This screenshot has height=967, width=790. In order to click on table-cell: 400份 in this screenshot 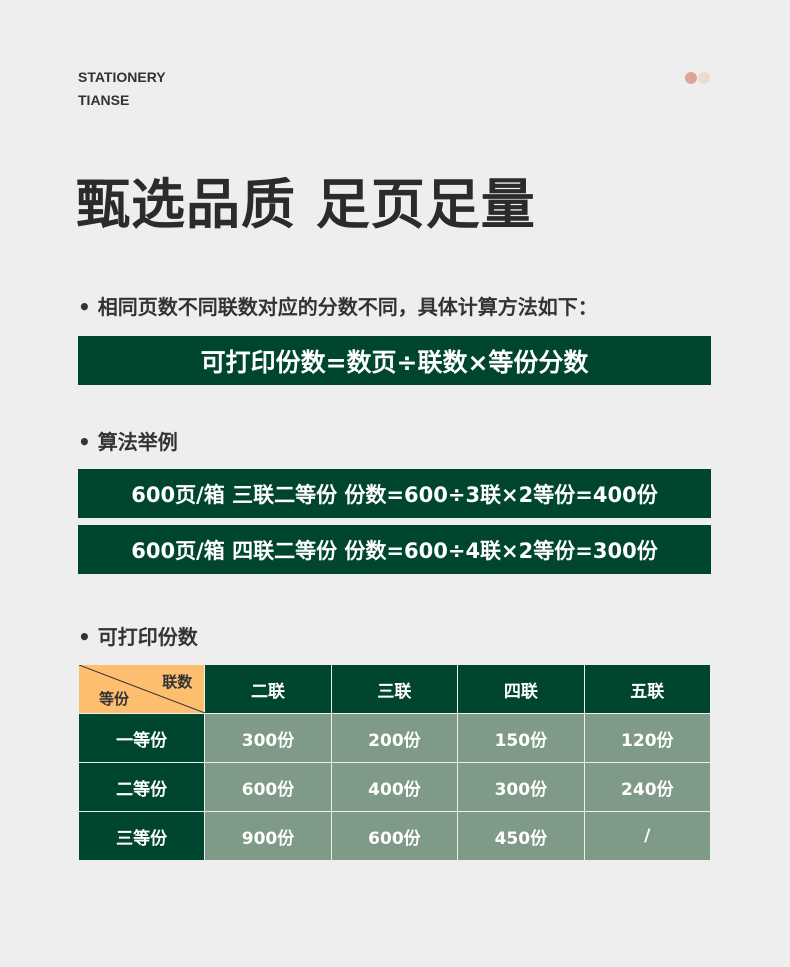, I will do `click(394, 787)`.